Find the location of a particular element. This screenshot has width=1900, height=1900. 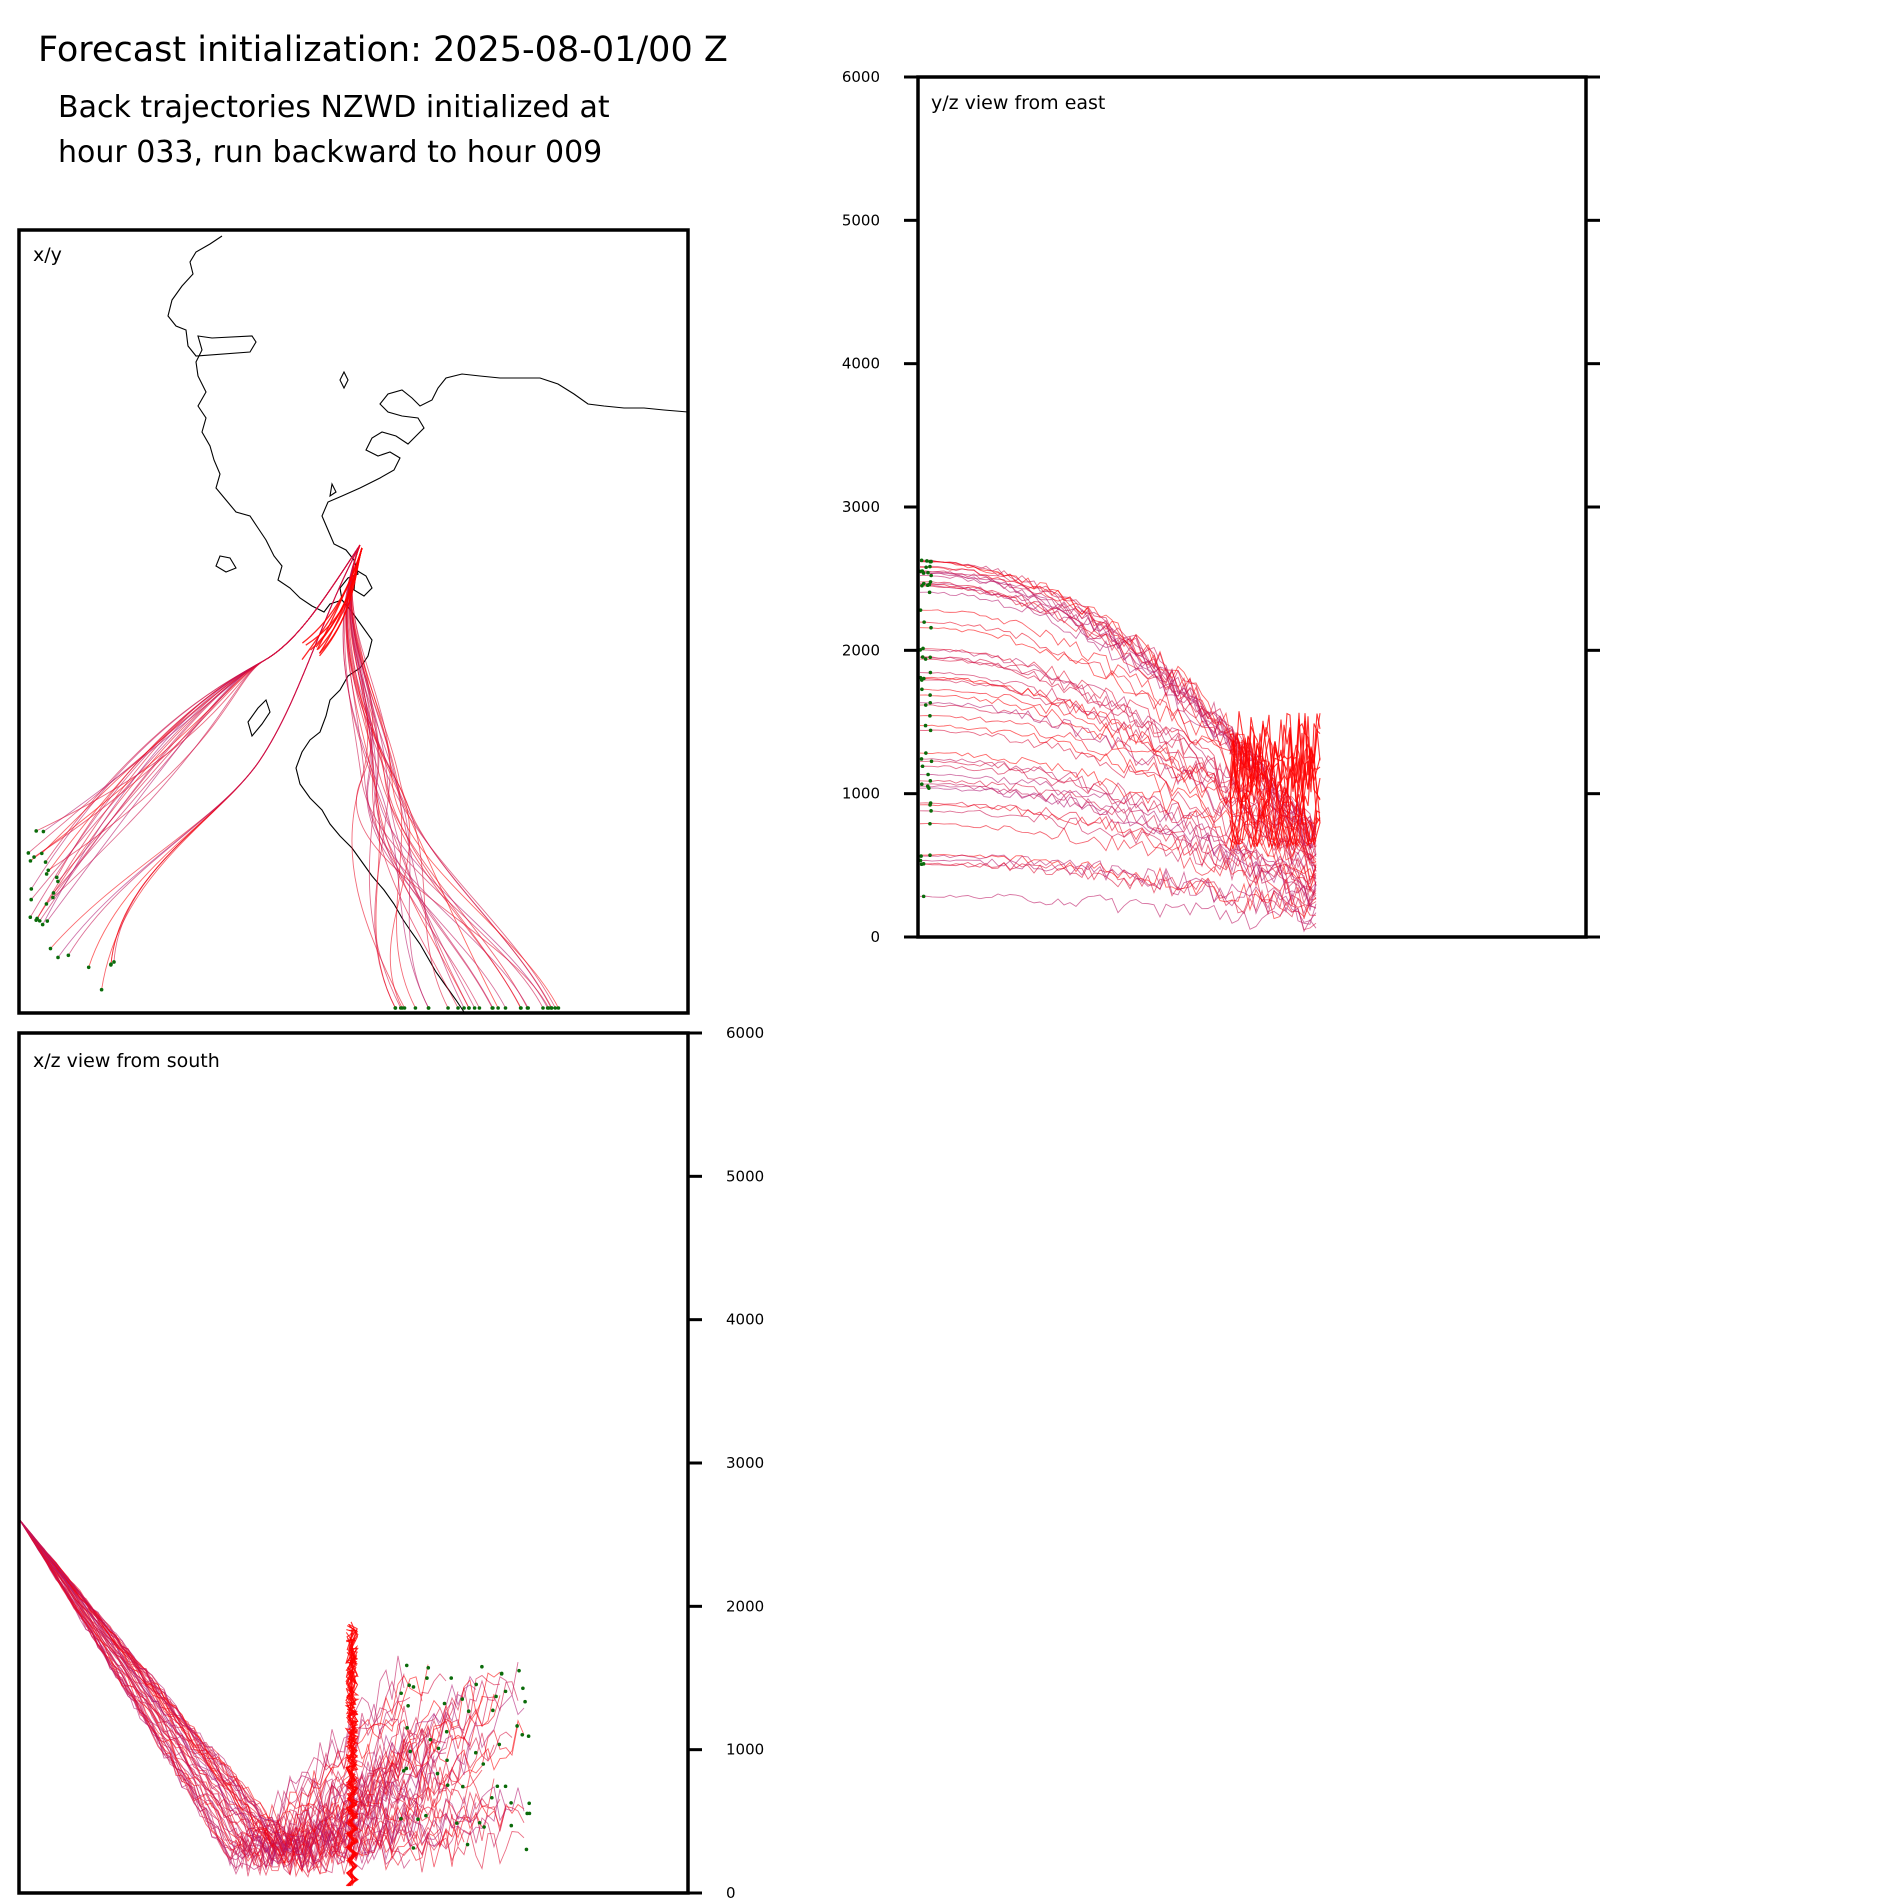

yz-trajectories is located at coordinates (1120, 746).